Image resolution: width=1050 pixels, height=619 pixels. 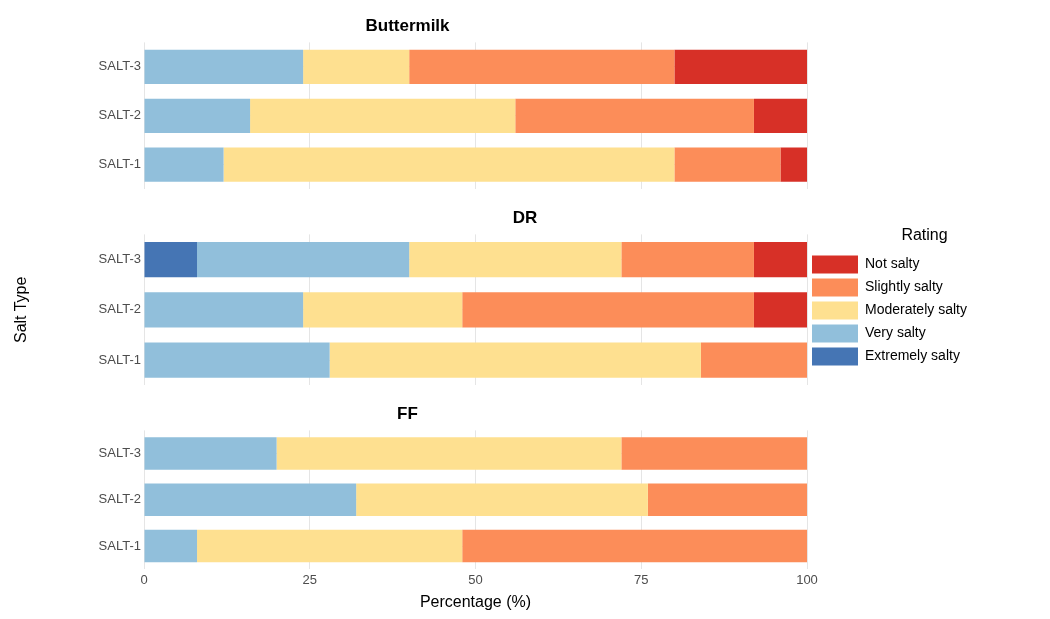 I want to click on chart-title: Buttermilk, so click(x=408, y=25).